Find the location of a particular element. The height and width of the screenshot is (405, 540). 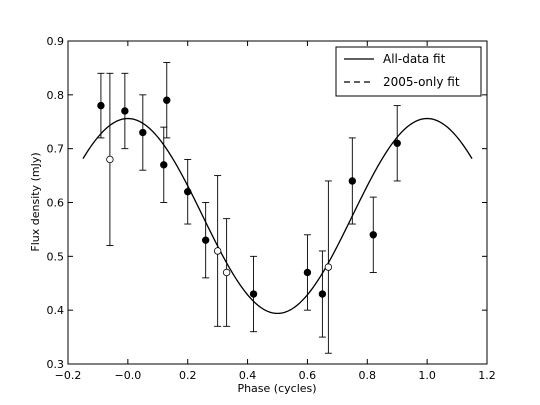

y-tick-label-1: 0.4 is located at coordinates (56, 310).